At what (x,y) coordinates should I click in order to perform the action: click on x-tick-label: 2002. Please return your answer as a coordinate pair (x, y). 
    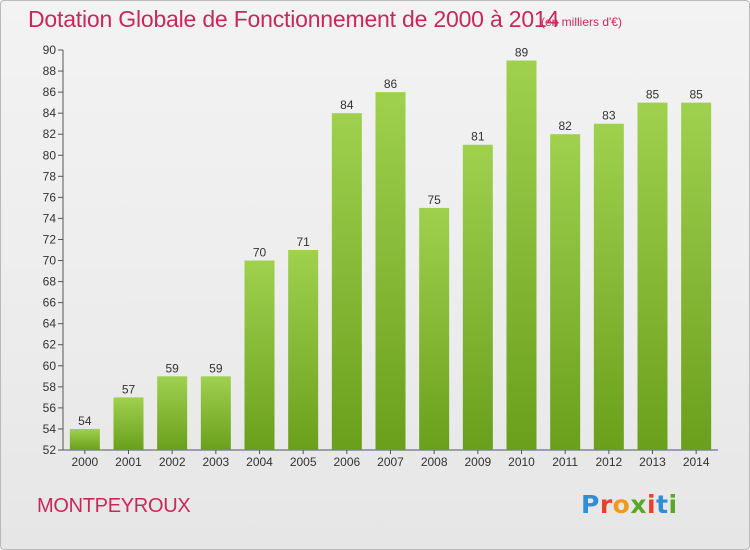
    Looking at the image, I should click on (172, 462).